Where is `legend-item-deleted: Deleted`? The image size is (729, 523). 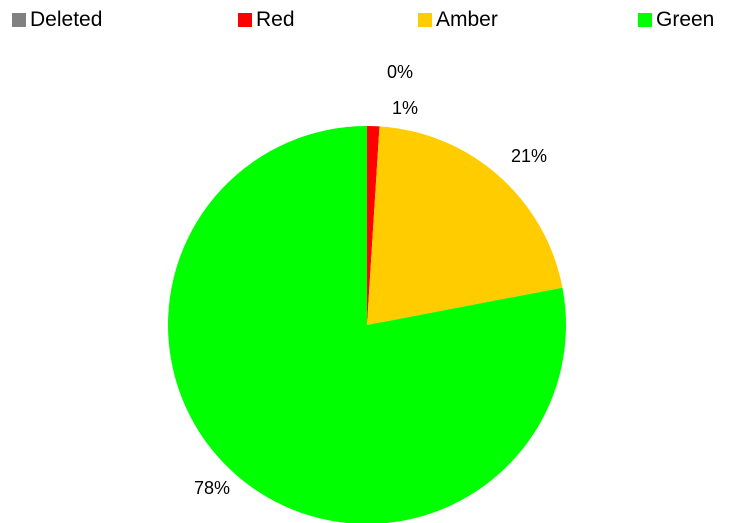
legend-item-deleted: Deleted is located at coordinates (57, 20).